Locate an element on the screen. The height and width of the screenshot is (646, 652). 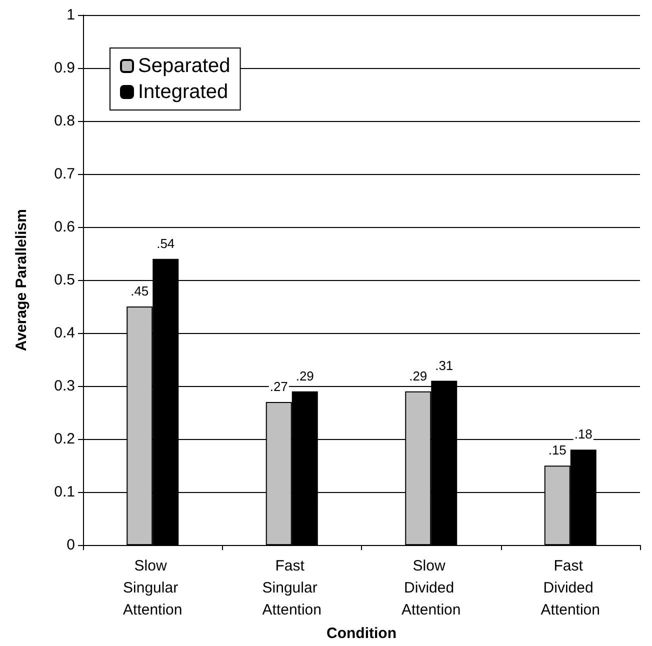
y-tick-label: 0.9 is located at coordinates (64, 68).